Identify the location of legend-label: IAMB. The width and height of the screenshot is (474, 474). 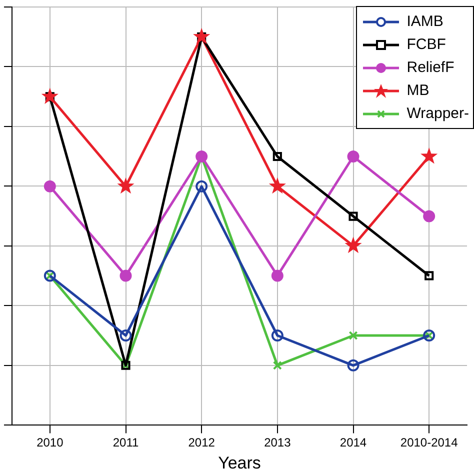
(425, 21).